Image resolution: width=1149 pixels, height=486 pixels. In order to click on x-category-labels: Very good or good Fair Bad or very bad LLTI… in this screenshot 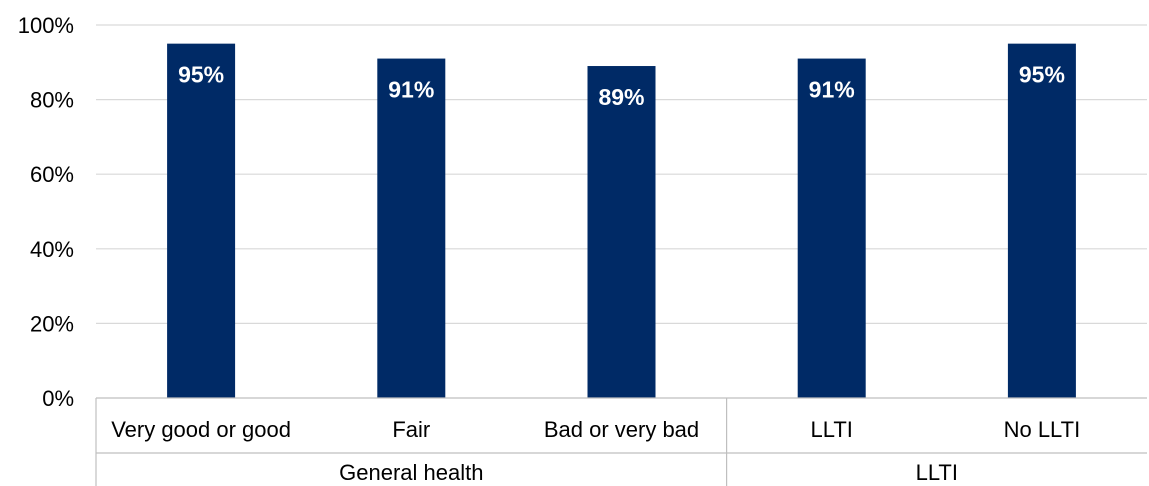, I will do `click(595, 429)`.